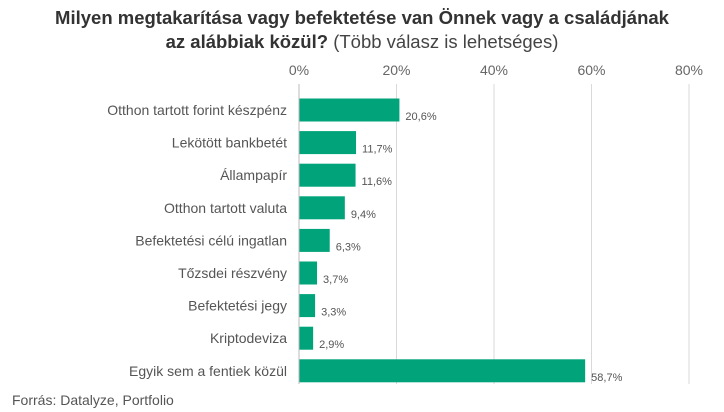 This screenshot has height=412, width=724. Describe the element at coordinates (248, 338) in the screenshot. I see `category-label: Kriptodeviza` at that location.